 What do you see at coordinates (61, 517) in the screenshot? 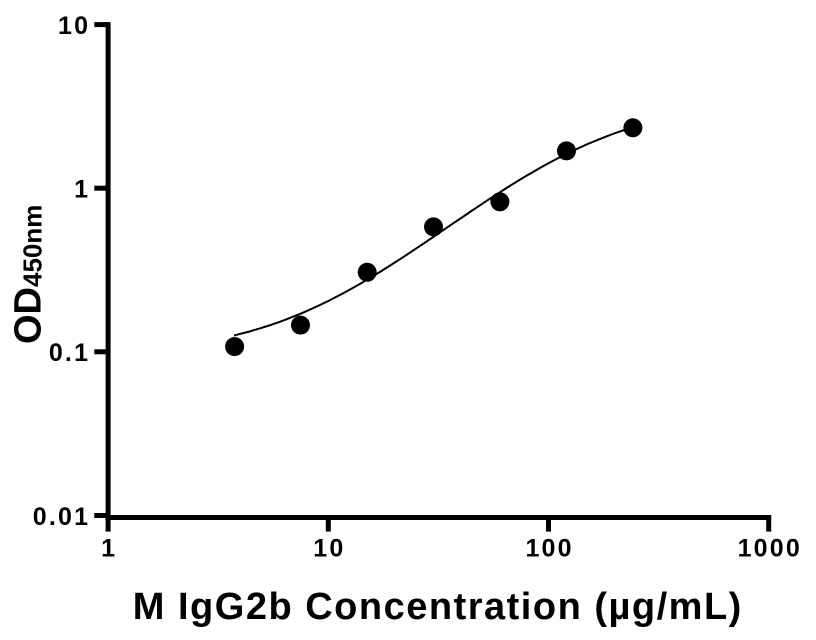
I see `svg-text: 0.01` at bounding box center [61, 517].